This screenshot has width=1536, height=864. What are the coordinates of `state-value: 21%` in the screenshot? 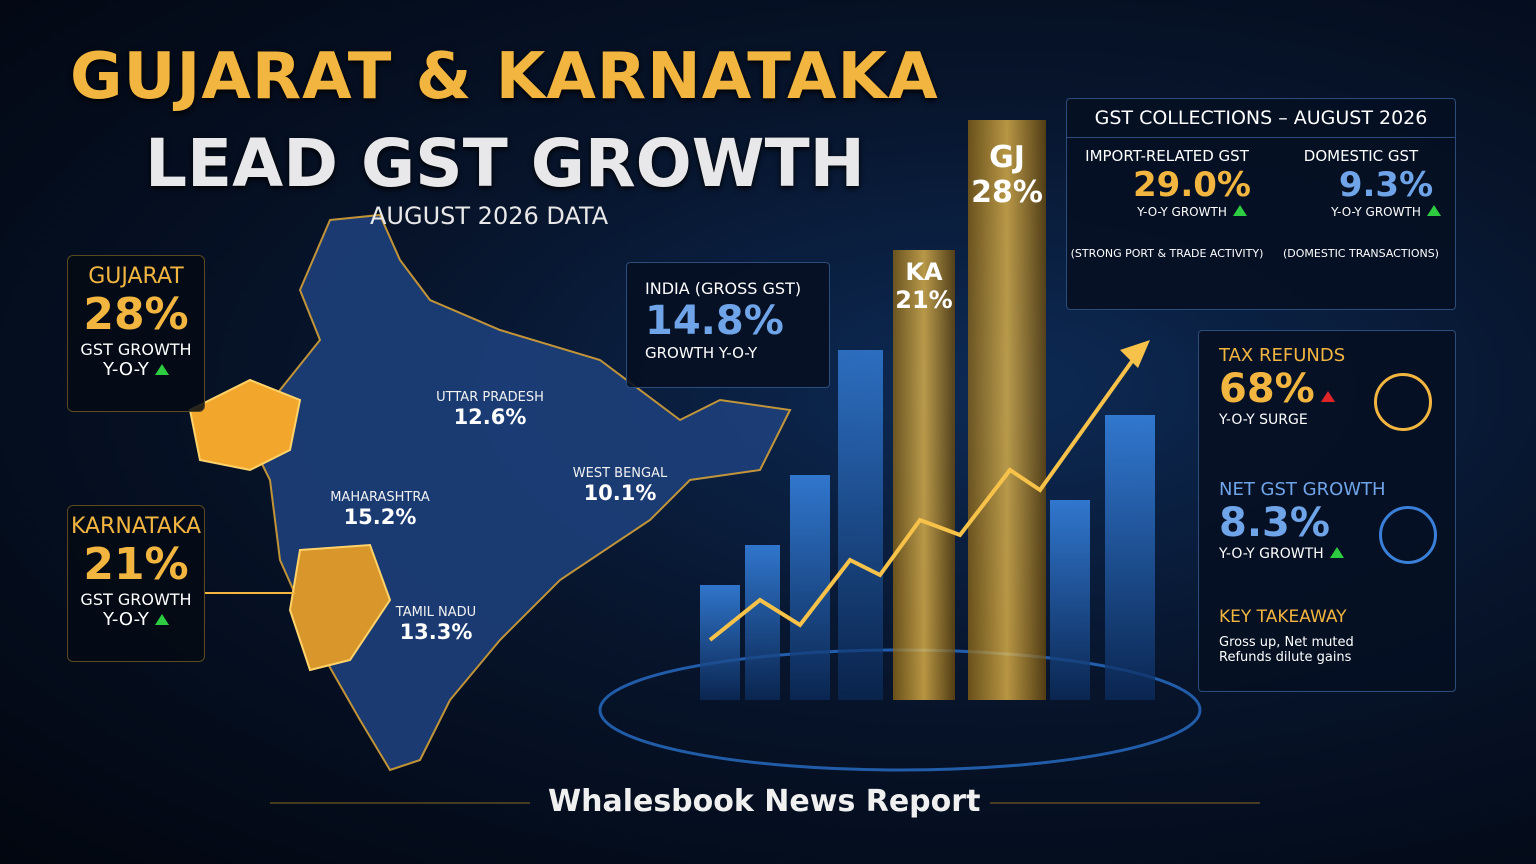 It's located at (136, 564).